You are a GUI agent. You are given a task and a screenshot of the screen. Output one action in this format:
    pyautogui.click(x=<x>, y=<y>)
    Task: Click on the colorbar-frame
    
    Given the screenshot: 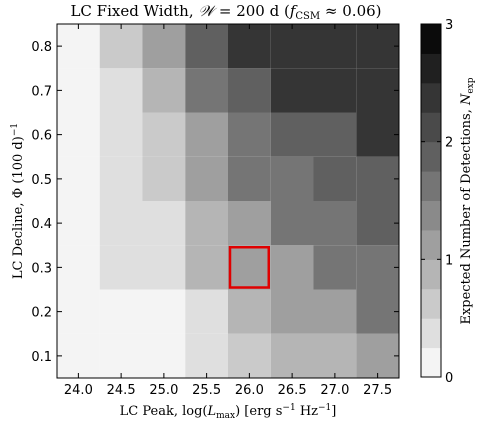 What is the action you would take?
    pyautogui.click(x=431, y=200)
    